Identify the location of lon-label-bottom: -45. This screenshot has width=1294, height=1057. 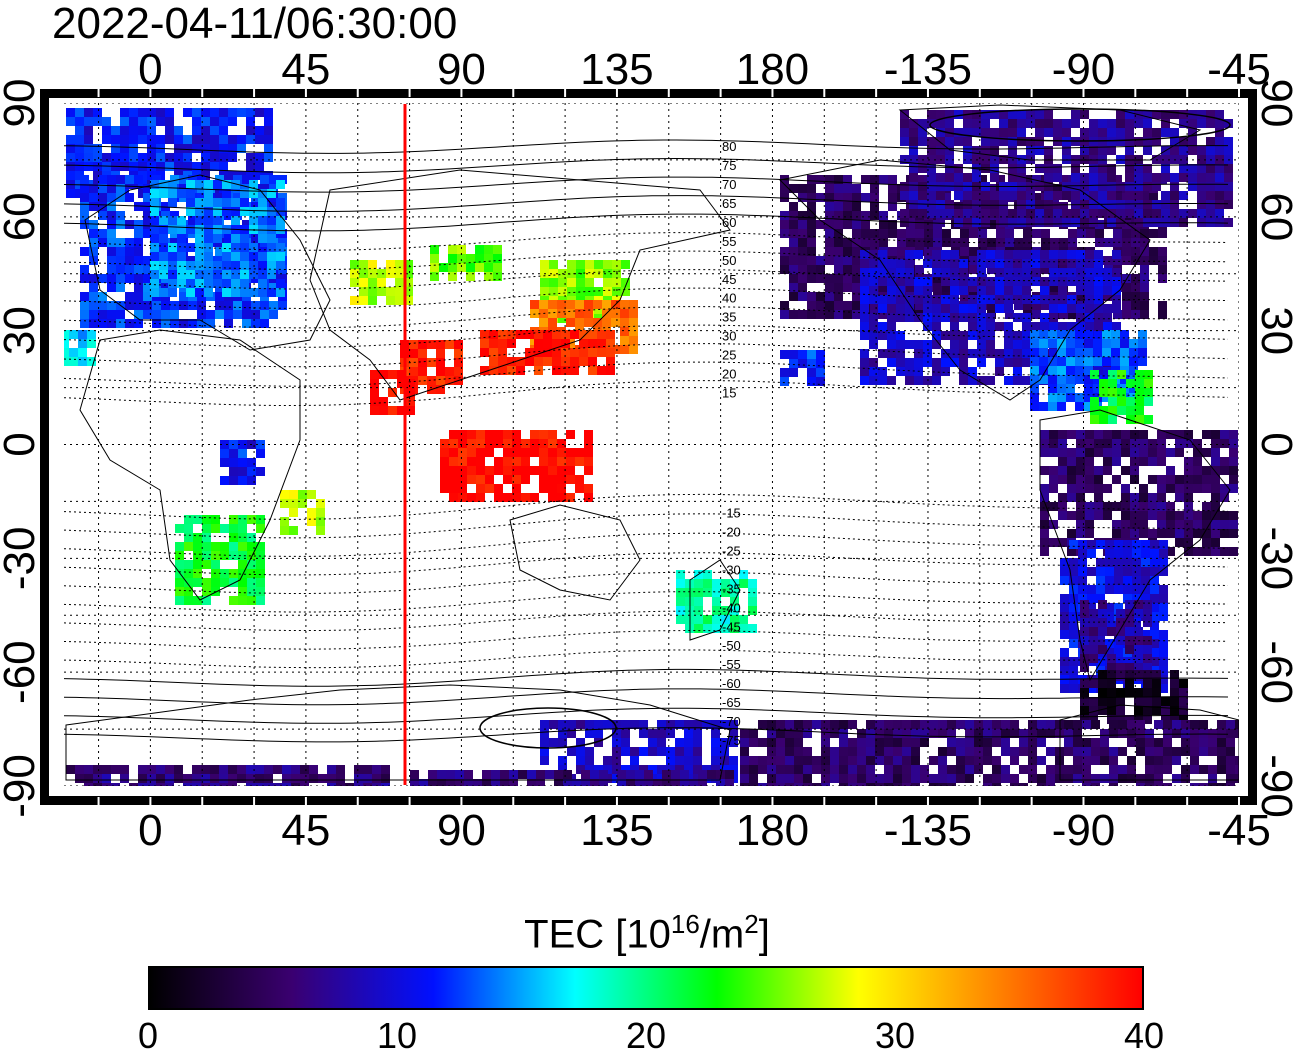
(1239, 830).